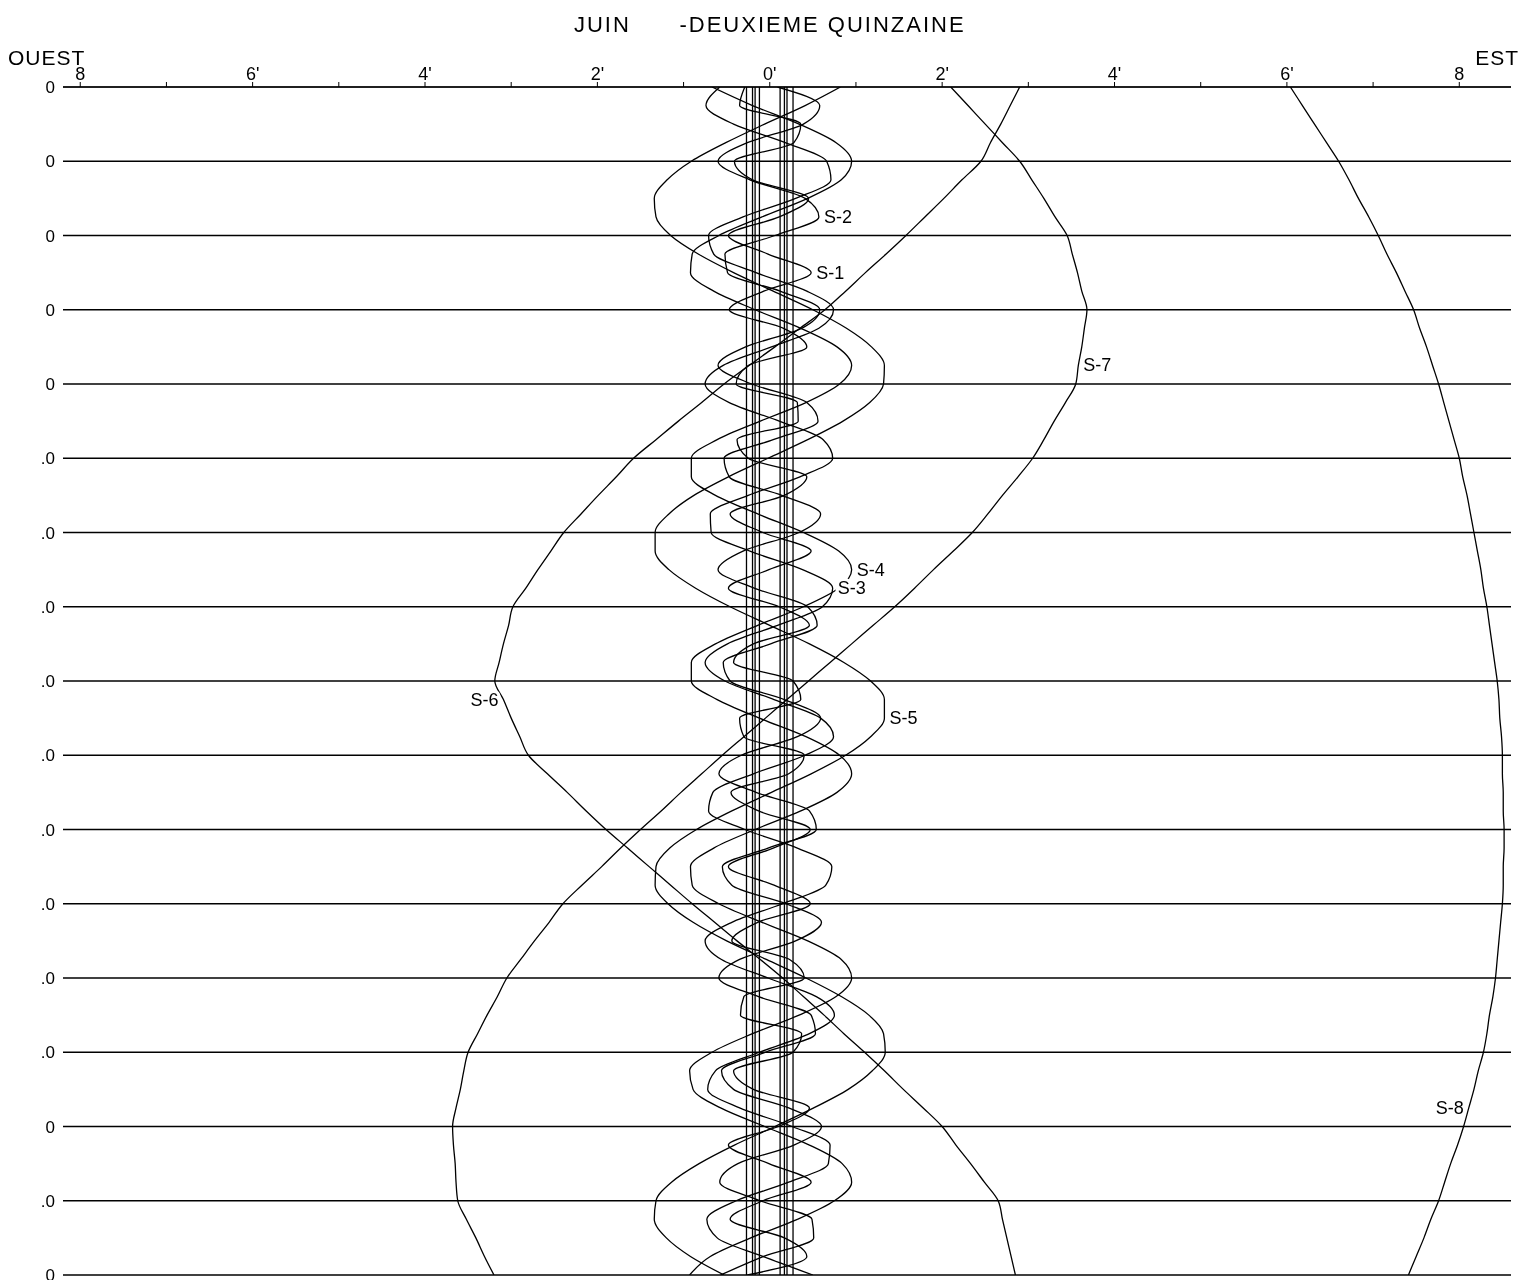 This screenshot has width=1527, height=1288. Describe the element at coordinates (769, 25) in the screenshot. I see `chart-title: JUIN -DEUXIEME QUINZAINE` at that location.